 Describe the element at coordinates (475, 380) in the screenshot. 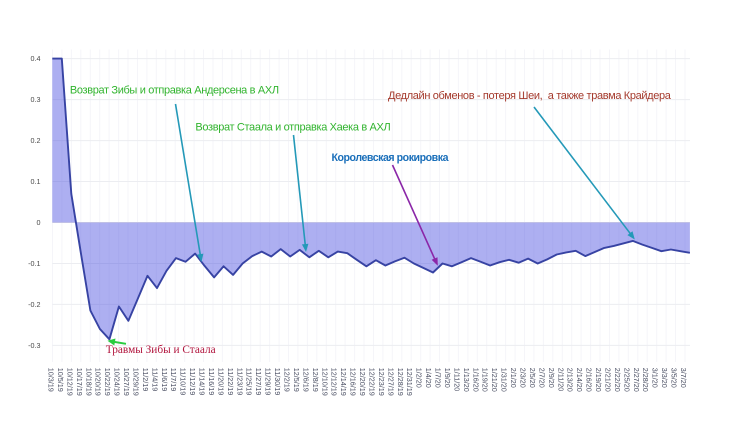

I see `svg-text: 1/16/20` at that location.